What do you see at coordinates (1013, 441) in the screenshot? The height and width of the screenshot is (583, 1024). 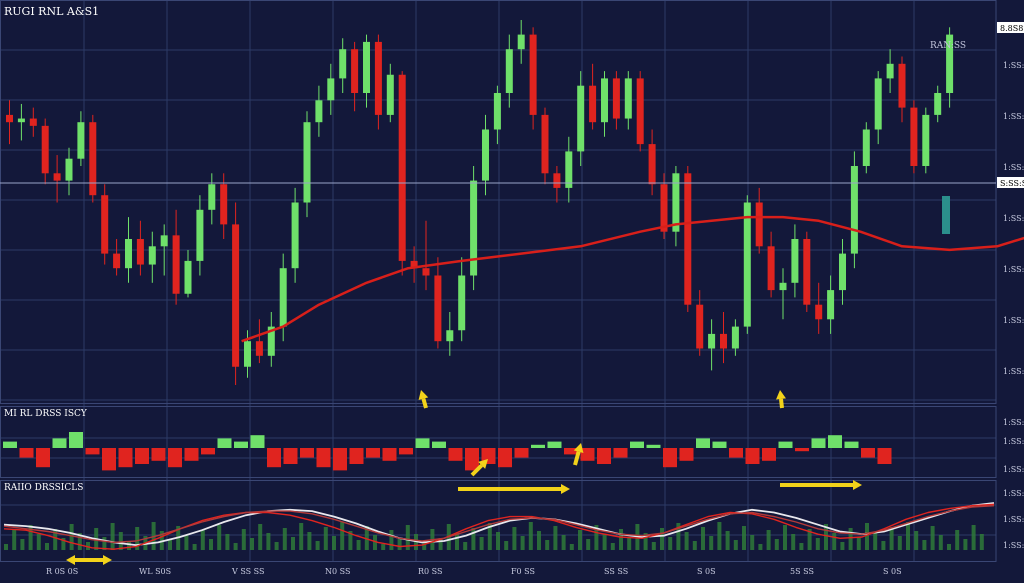 I see `volume-axis-tick-label: 1:SS:S` at bounding box center [1013, 441].